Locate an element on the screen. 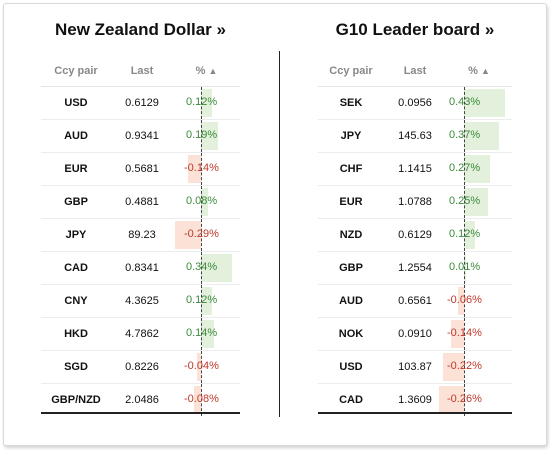 The width and height of the screenshot is (551, 451). cell-pct-change: -0.14% is located at coordinates (206, 169).